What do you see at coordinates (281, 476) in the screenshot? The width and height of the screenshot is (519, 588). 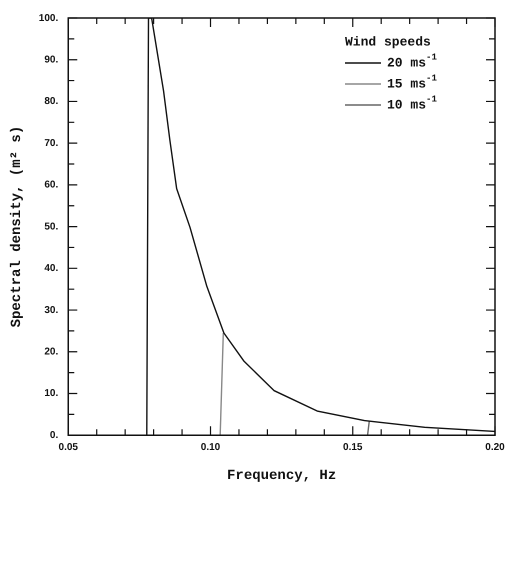 I see `x-axis-title: Frequency, Hz` at bounding box center [281, 476].